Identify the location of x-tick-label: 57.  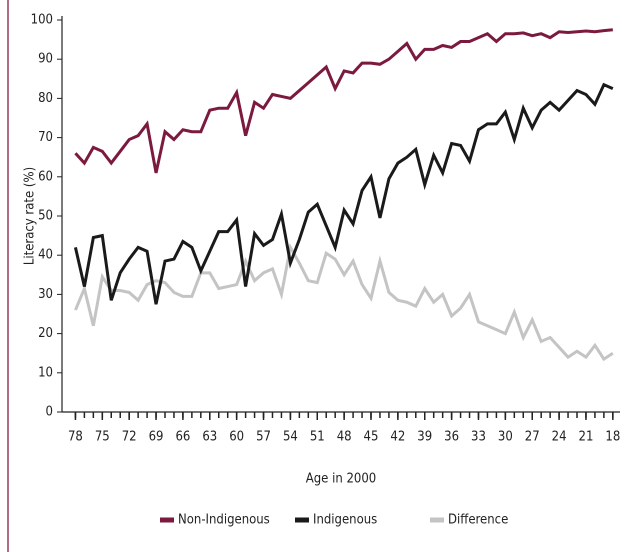
(263, 437).